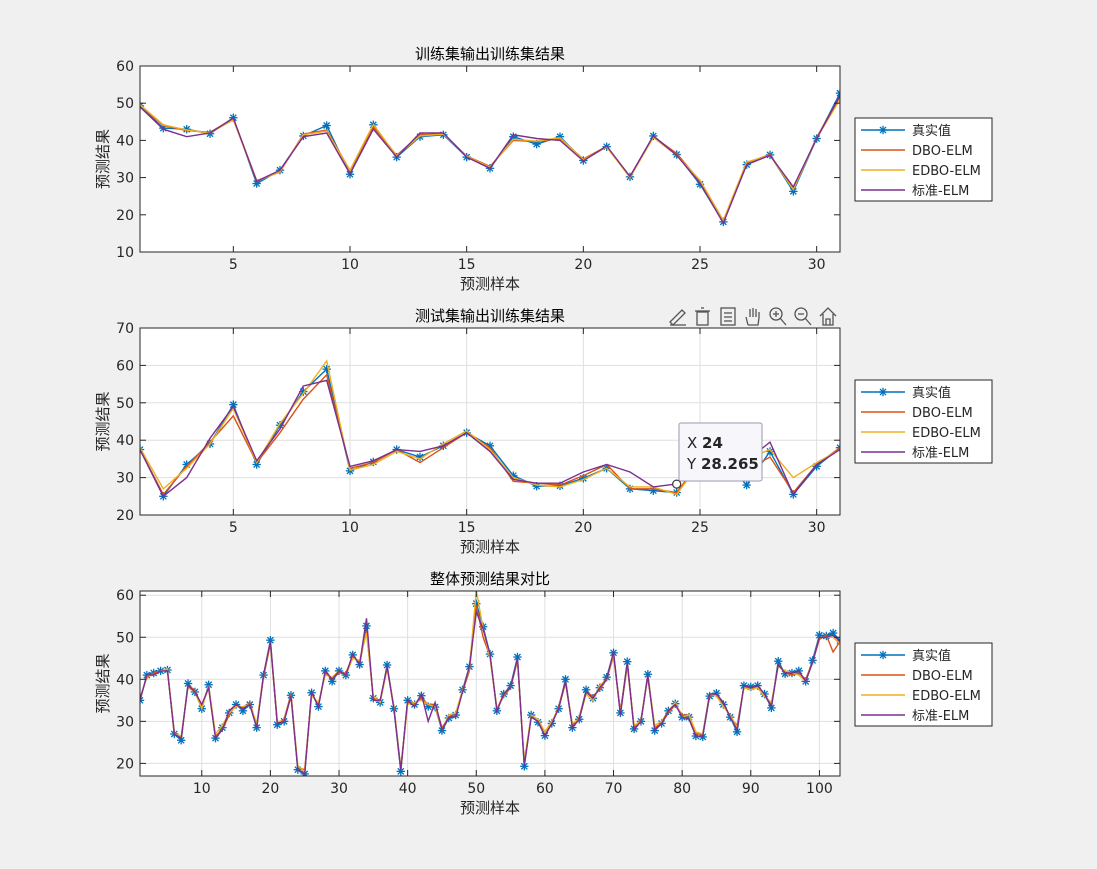 The height and width of the screenshot is (869, 1097). I want to click on testing-legend-standard-elm-label: 标准-ELM, so click(940, 453).